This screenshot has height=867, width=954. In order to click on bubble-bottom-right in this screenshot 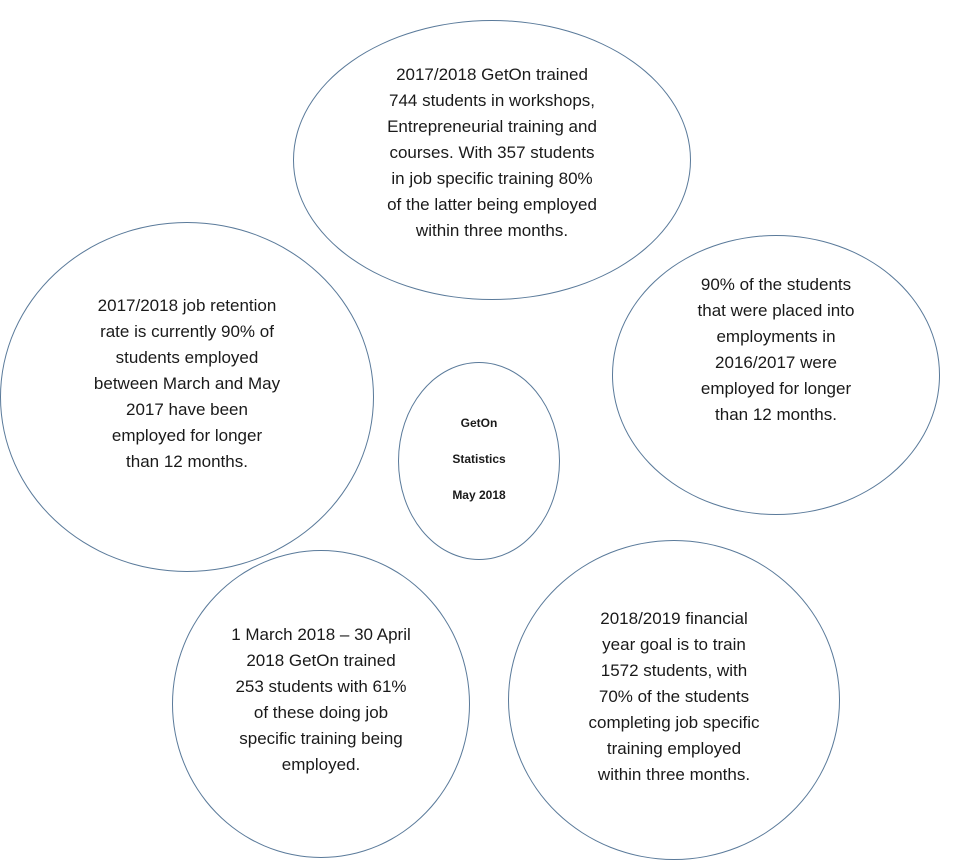, I will do `click(674, 700)`.